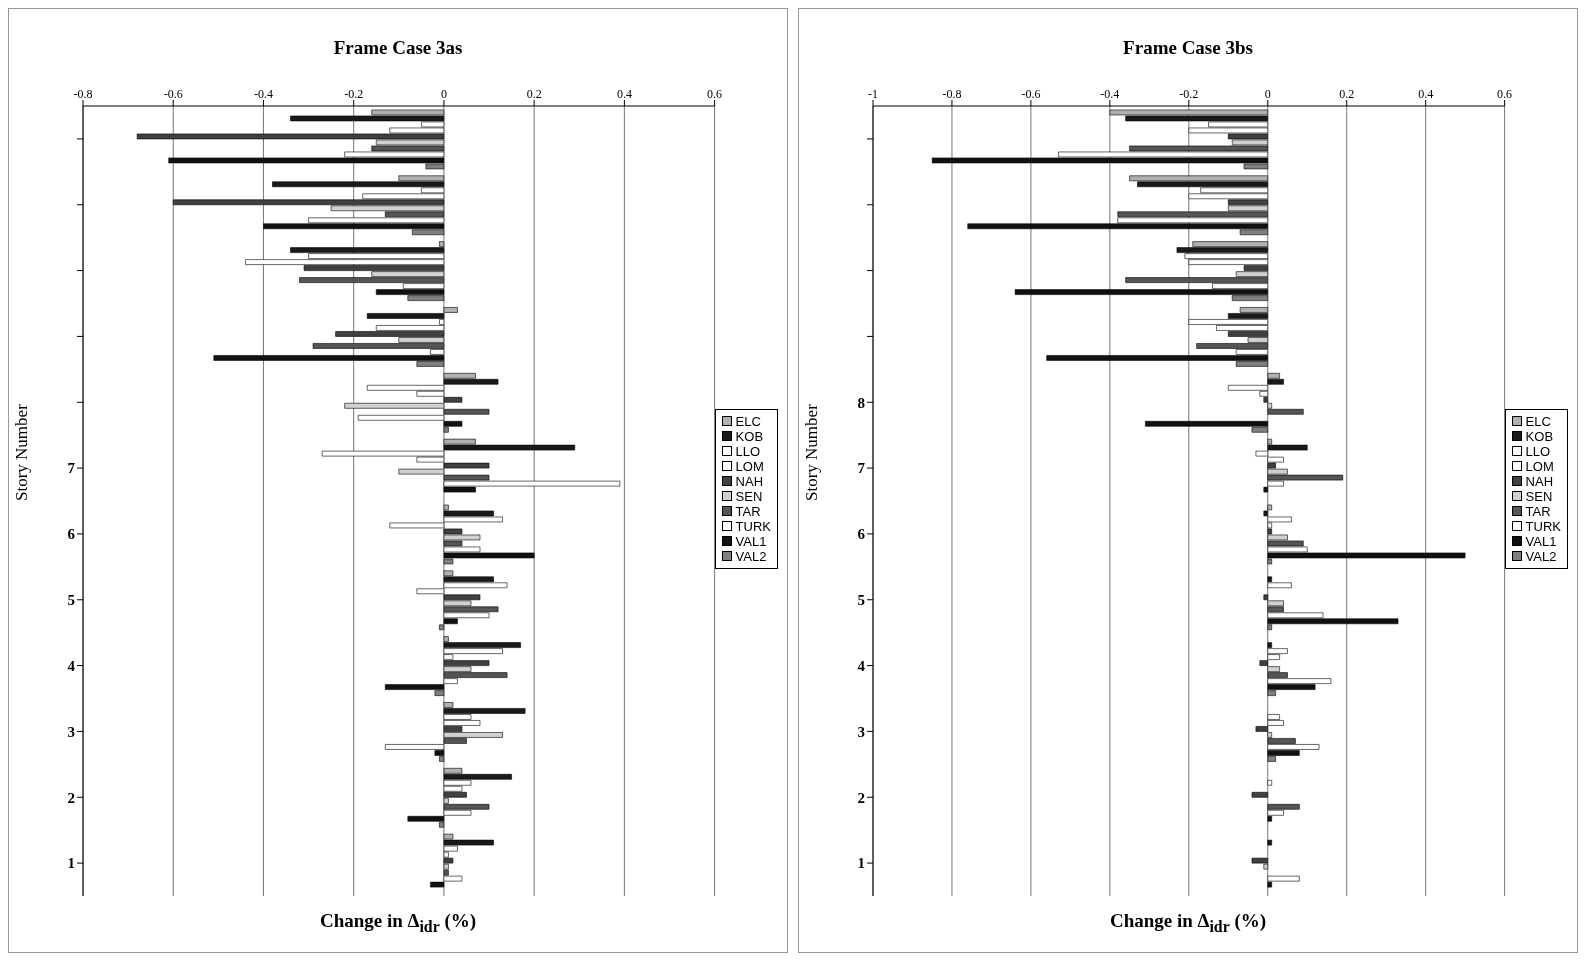 The image size is (1595, 970). What do you see at coordinates (398, 48) in the screenshot?
I see `chart-title: Frame Case 3as` at bounding box center [398, 48].